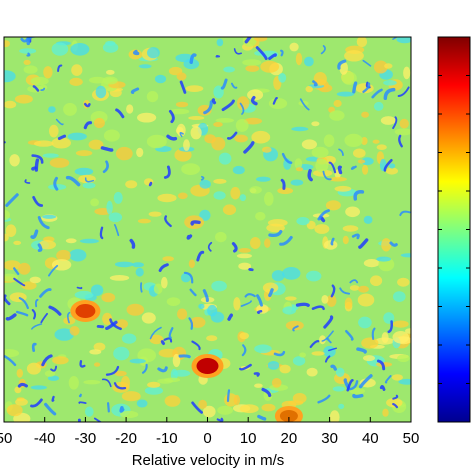 This screenshot has height=474, width=474. Describe the element at coordinates (186, 361) in the screenshot. I see `peaks-layer` at that location.